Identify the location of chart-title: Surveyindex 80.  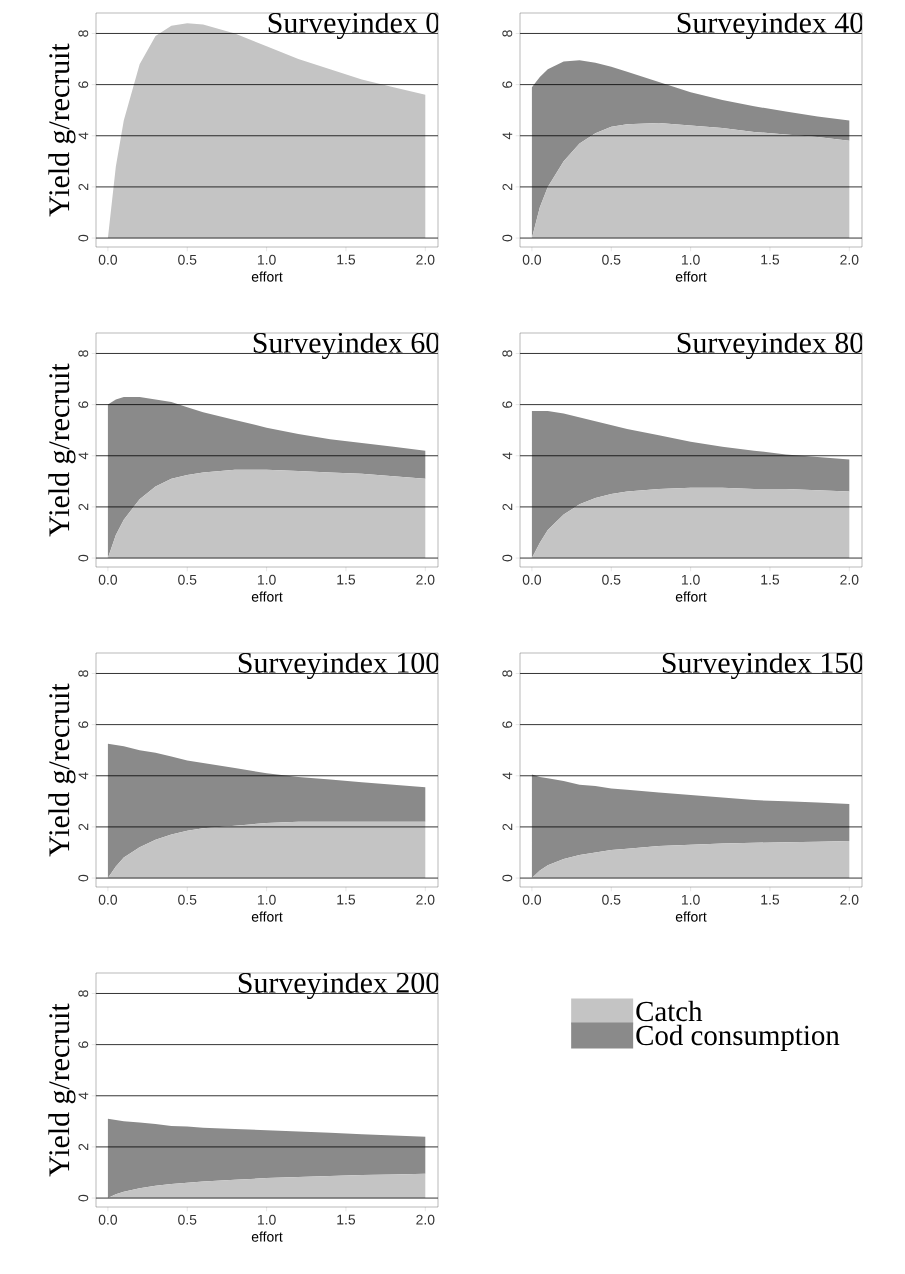
(770, 345).